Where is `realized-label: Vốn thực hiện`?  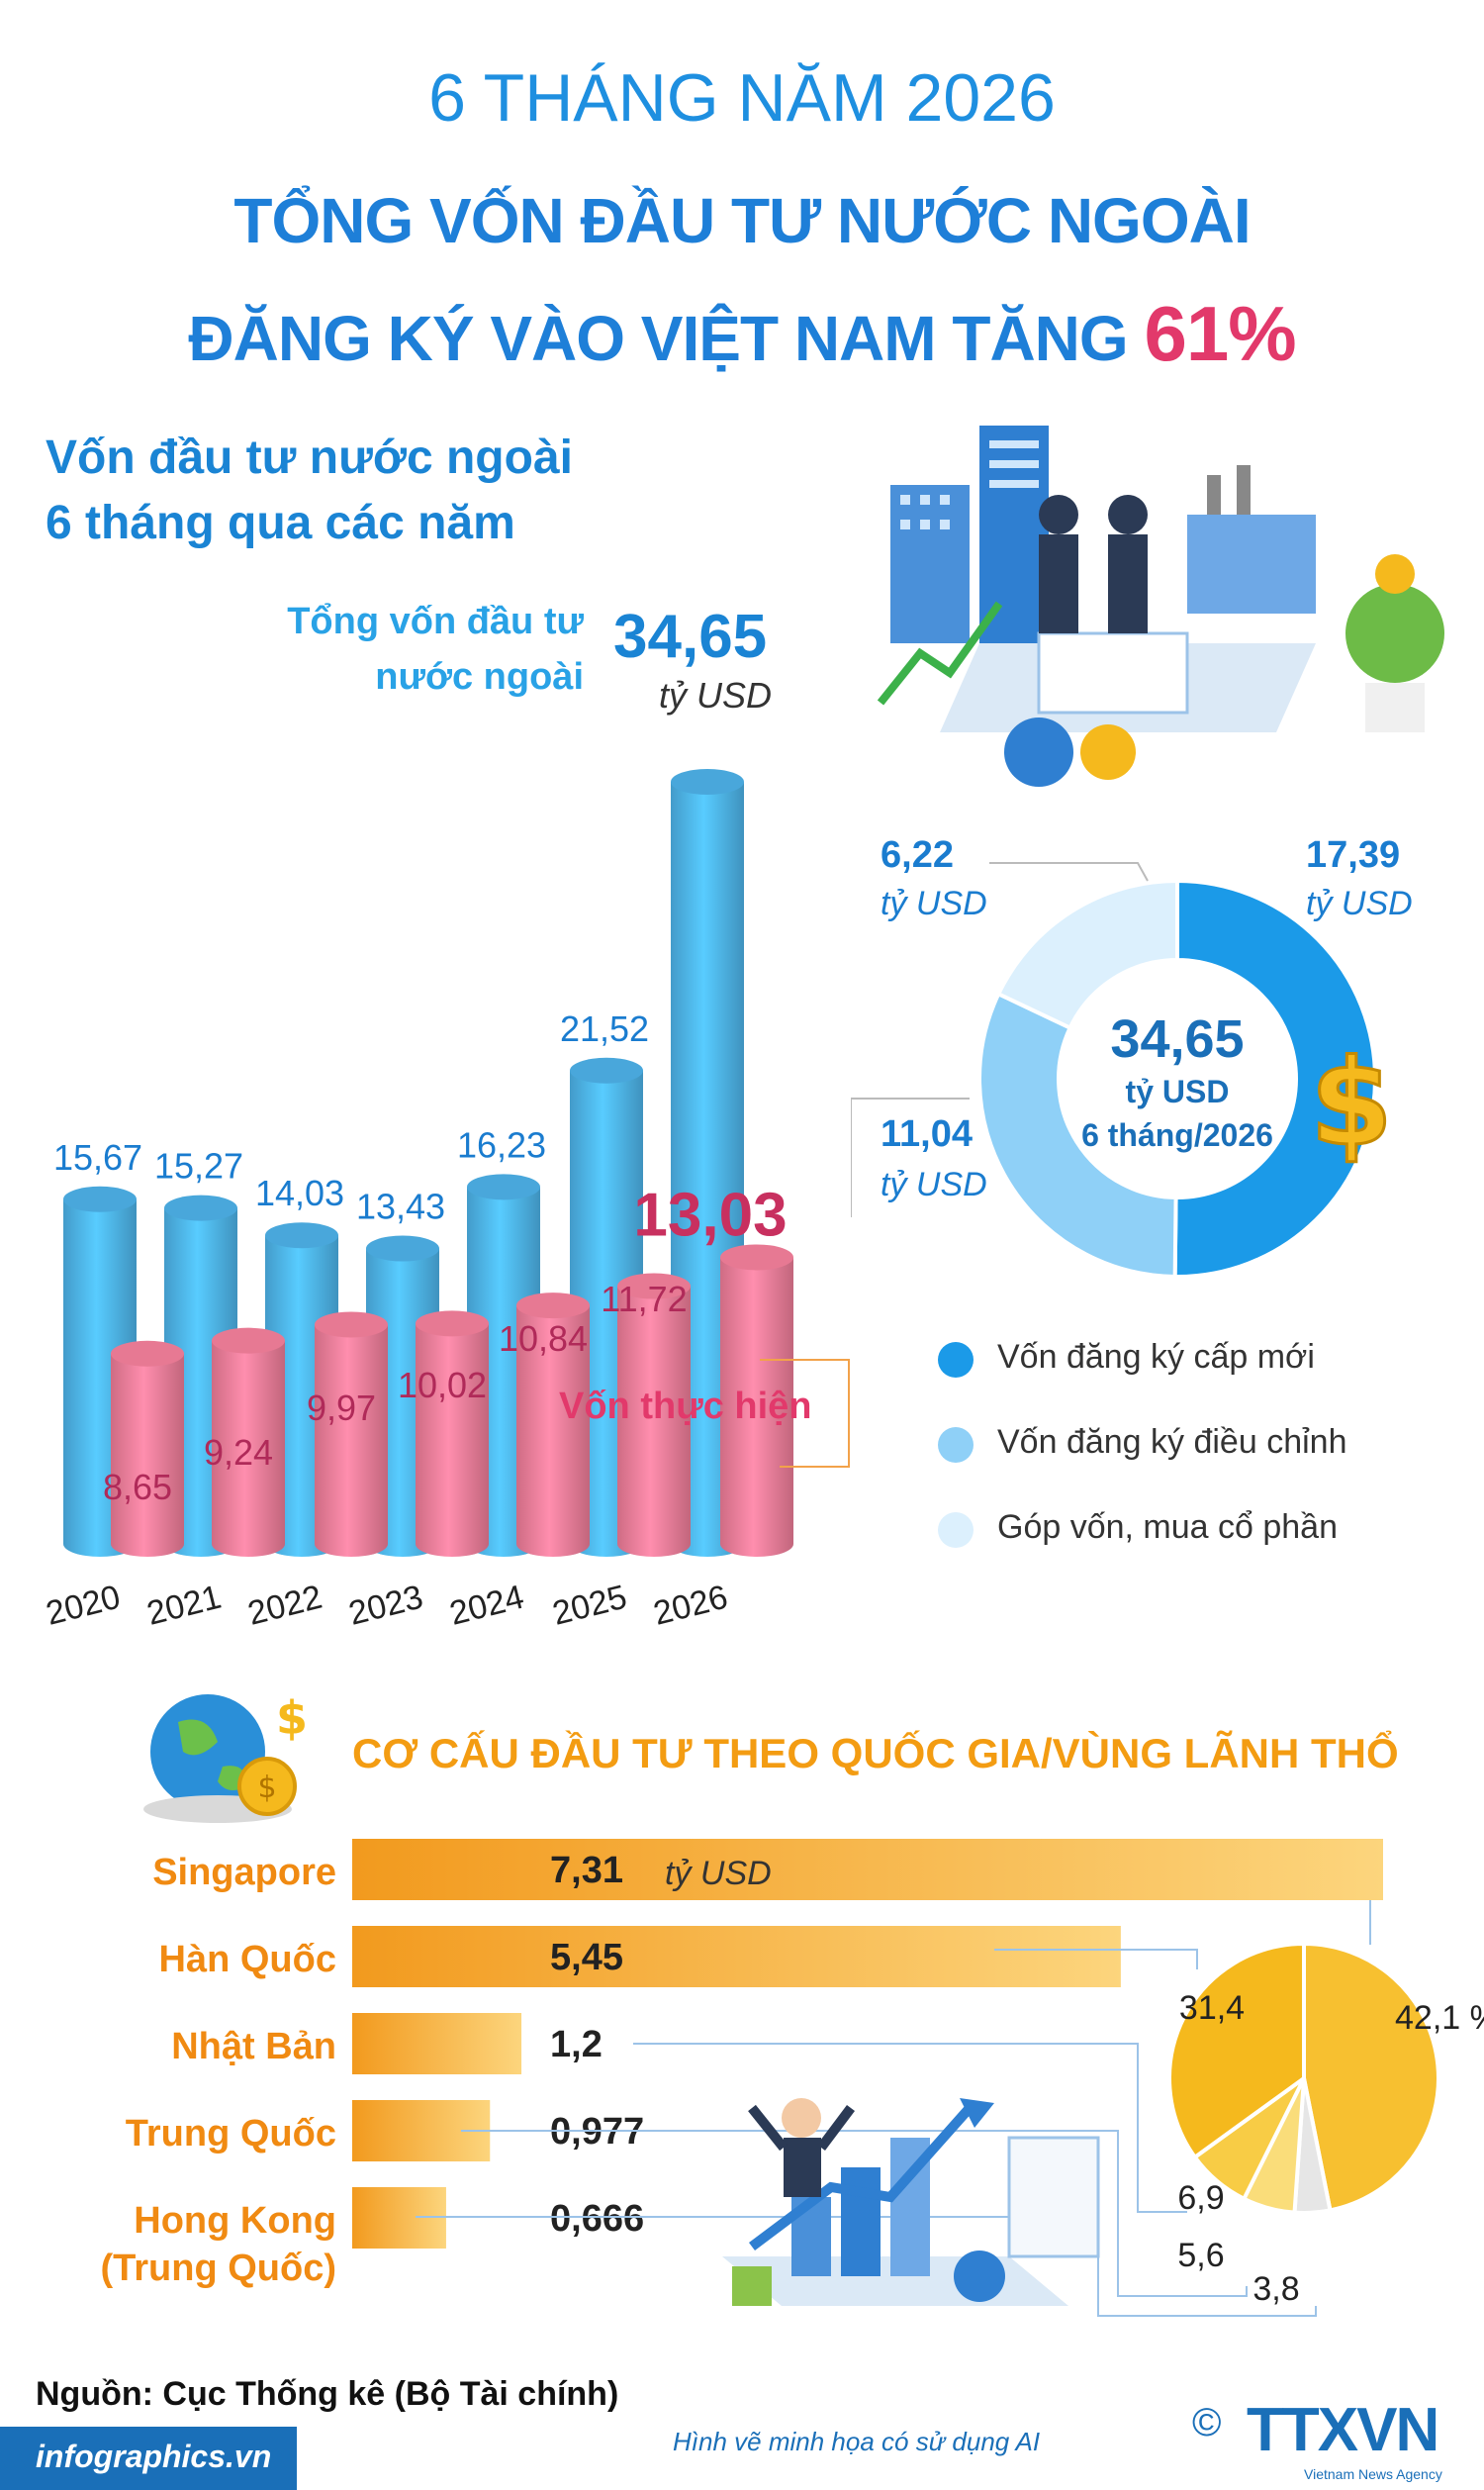
realized-label: Vốn thực hiện is located at coordinates (685, 1406).